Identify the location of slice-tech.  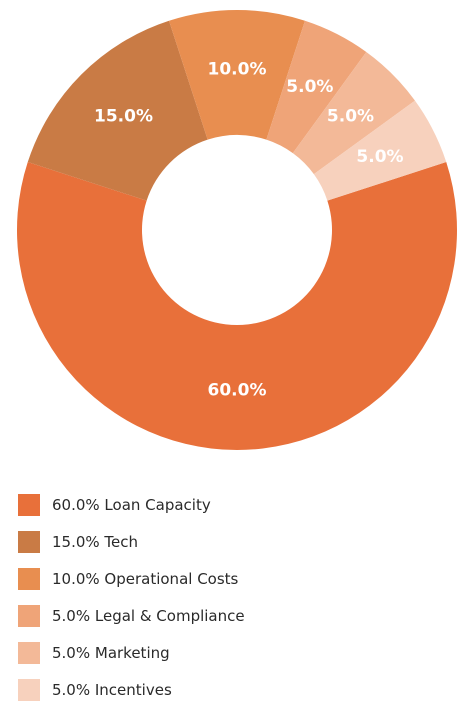
(117, 110).